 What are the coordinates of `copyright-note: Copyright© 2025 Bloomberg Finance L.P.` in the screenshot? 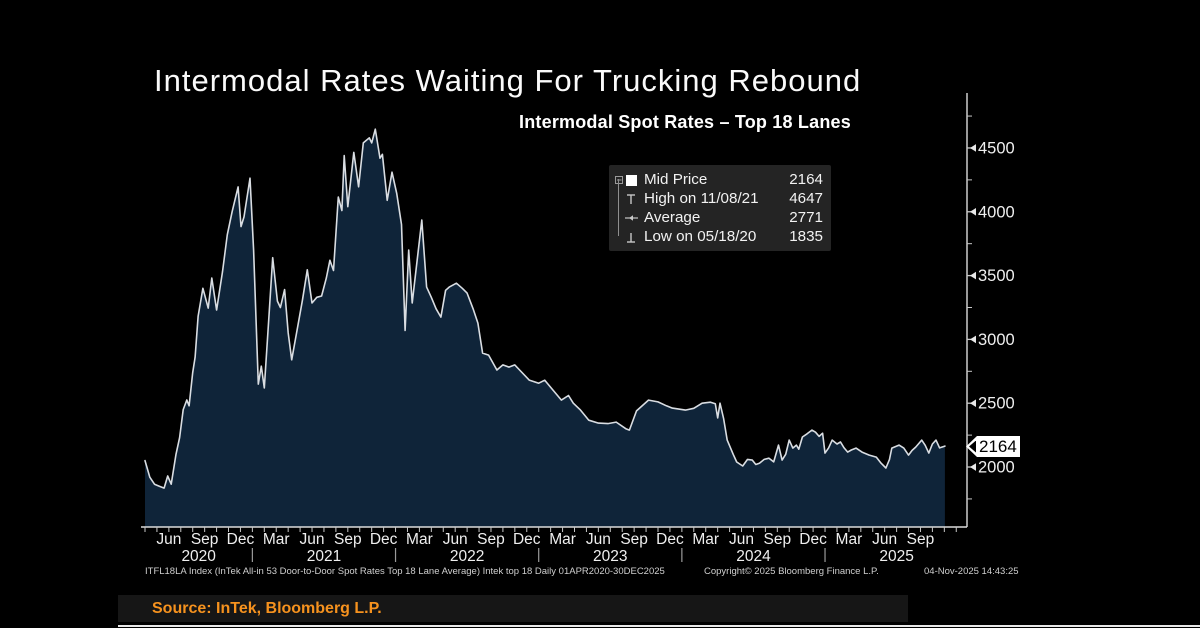 It's located at (791, 571).